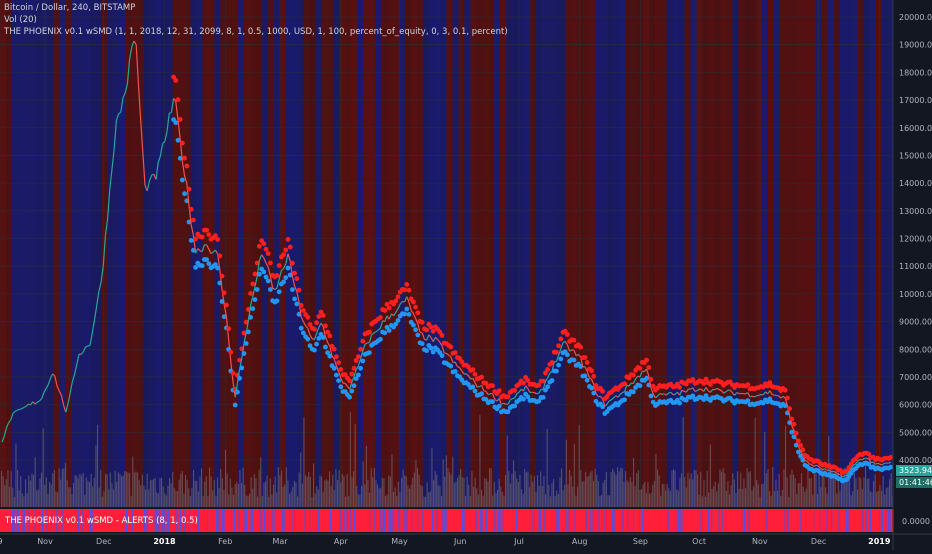  Describe the element at coordinates (69, 8) in the screenshot. I see `symbol-title: Bitcoin / Dollar, 240, BITSTAMP` at that location.